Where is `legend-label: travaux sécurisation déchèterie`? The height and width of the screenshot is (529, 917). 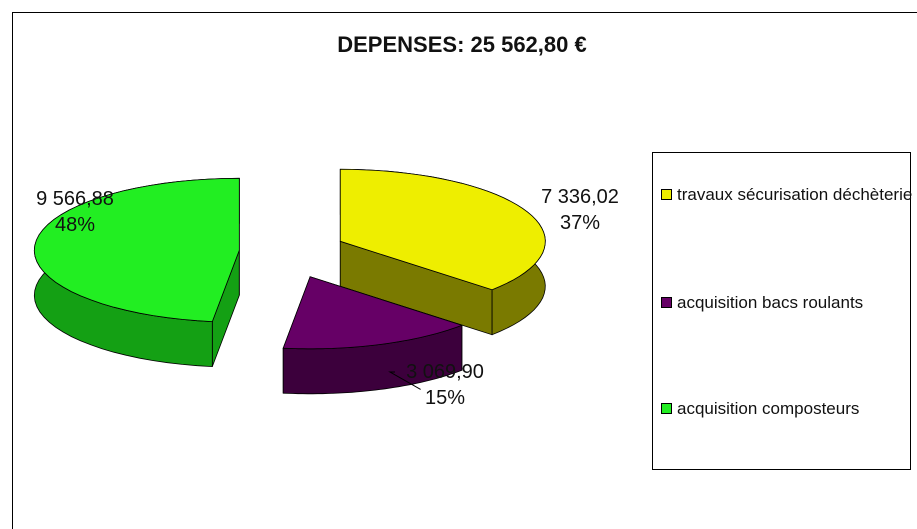 legend-label: travaux sécurisation déchèterie is located at coordinates (795, 194).